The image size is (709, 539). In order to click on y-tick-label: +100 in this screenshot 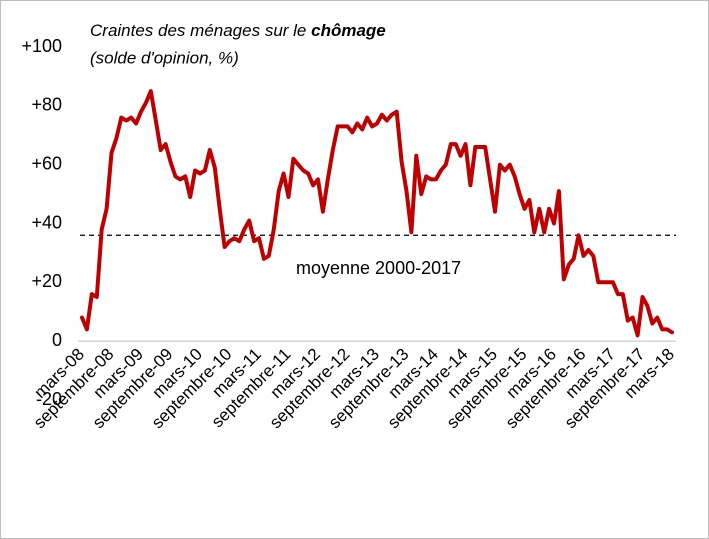, I will do `click(41, 46)`.